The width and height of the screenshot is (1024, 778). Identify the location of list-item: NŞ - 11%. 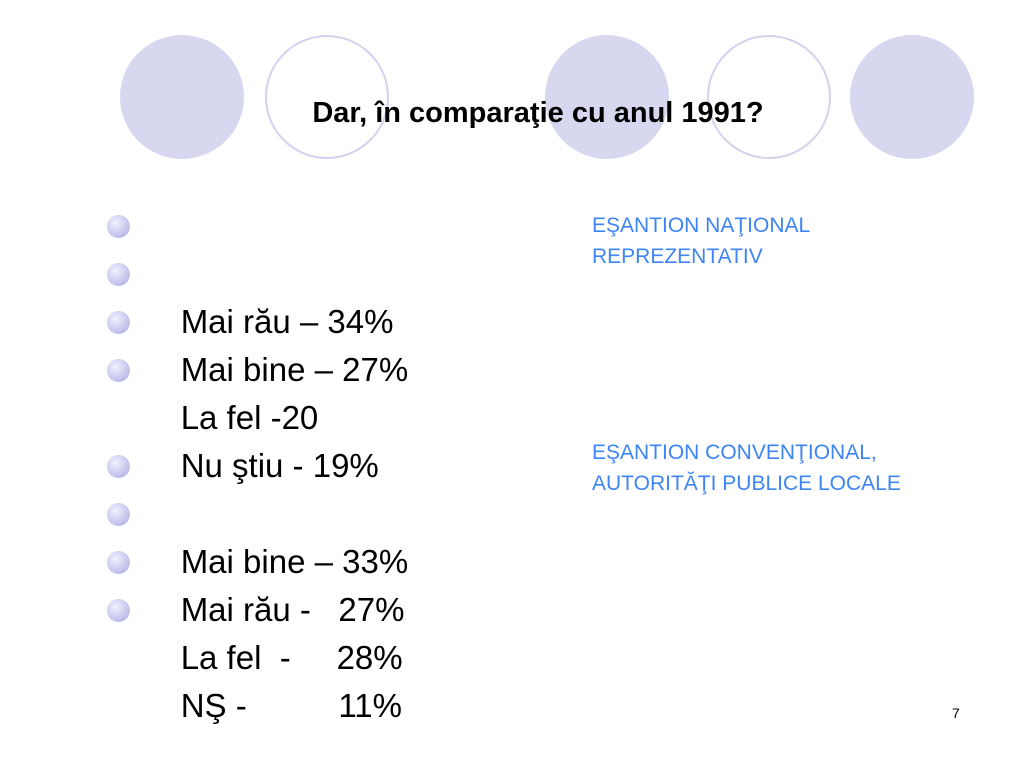
(257, 655).